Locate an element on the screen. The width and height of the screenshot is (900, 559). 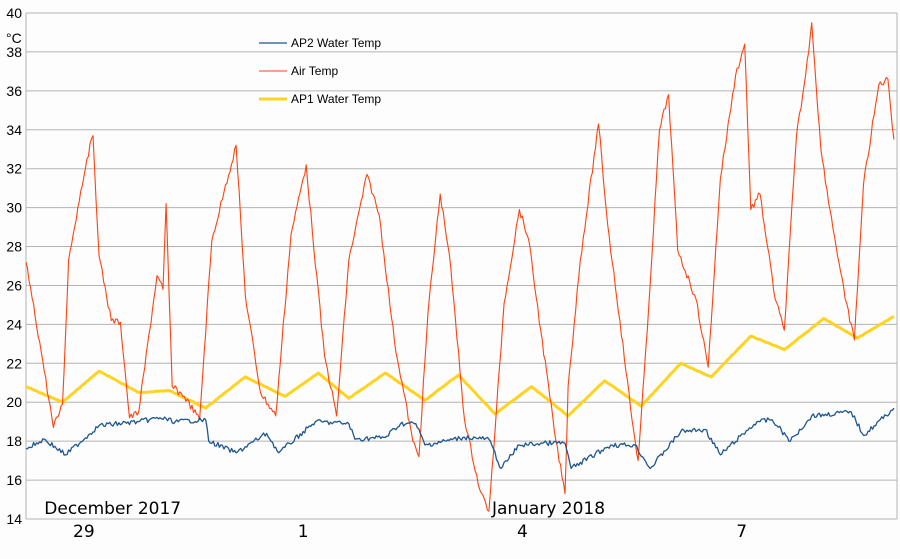
y-tick-label: 34 is located at coordinates (14, 130).